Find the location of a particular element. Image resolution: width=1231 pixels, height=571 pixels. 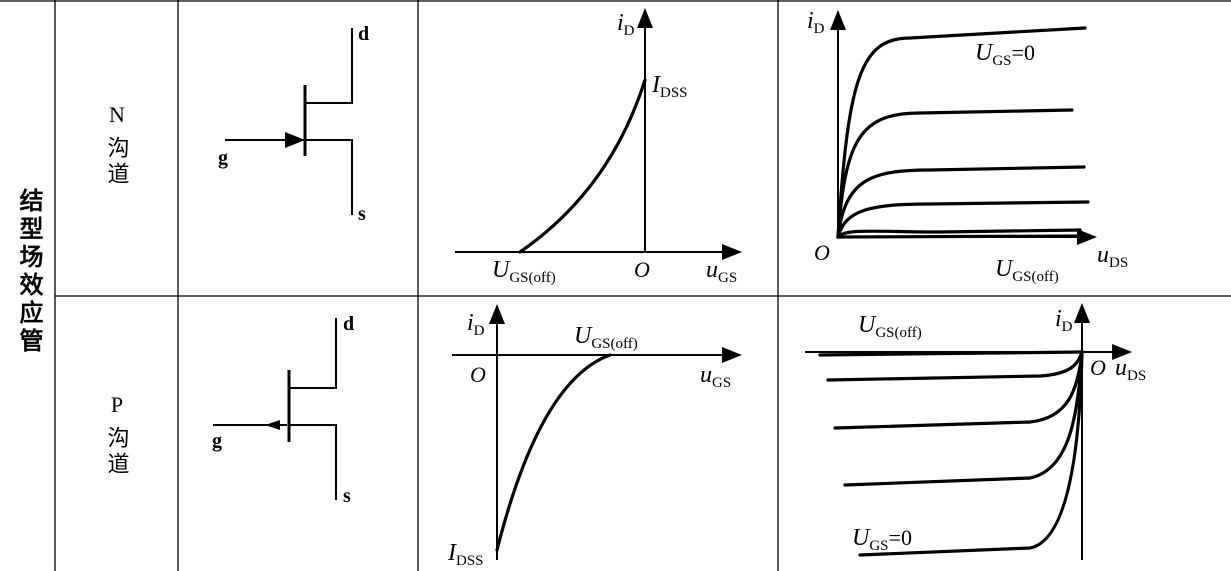

n-output is located at coordinates (963, 127).